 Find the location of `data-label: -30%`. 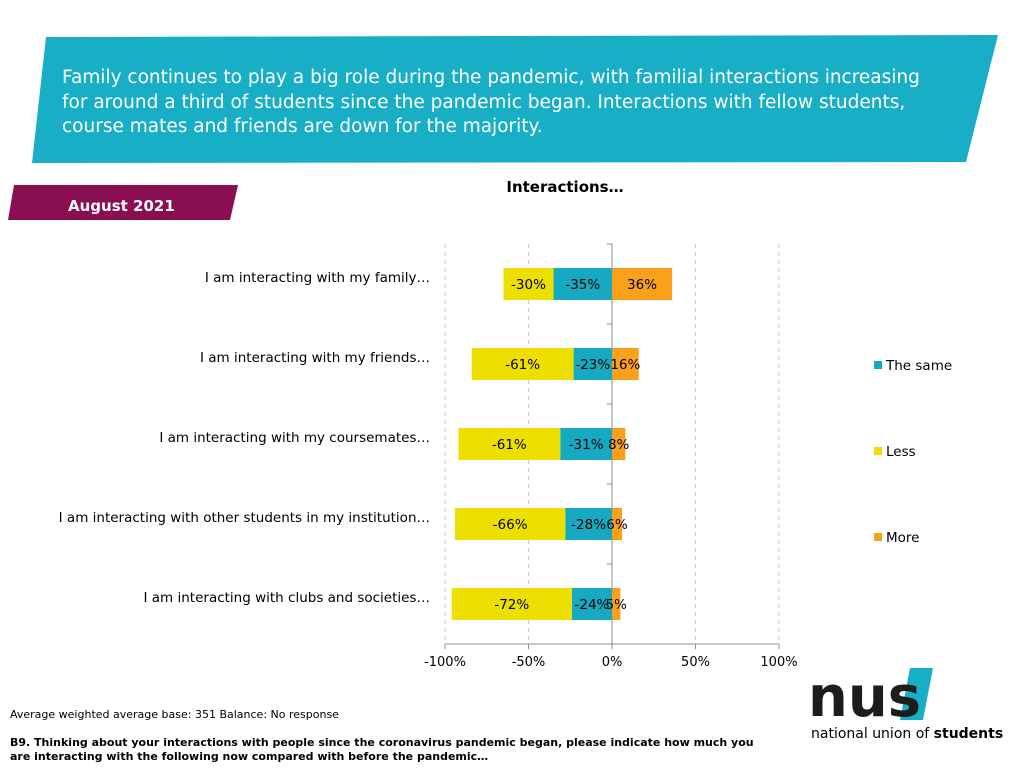

data-label: -30% is located at coordinates (528, 285).